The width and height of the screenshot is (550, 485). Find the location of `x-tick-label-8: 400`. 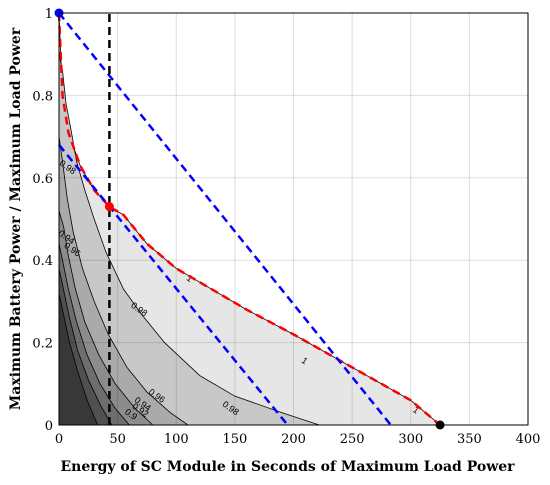

x-tick-label-8: 400 is located at coordinates (528, 439).